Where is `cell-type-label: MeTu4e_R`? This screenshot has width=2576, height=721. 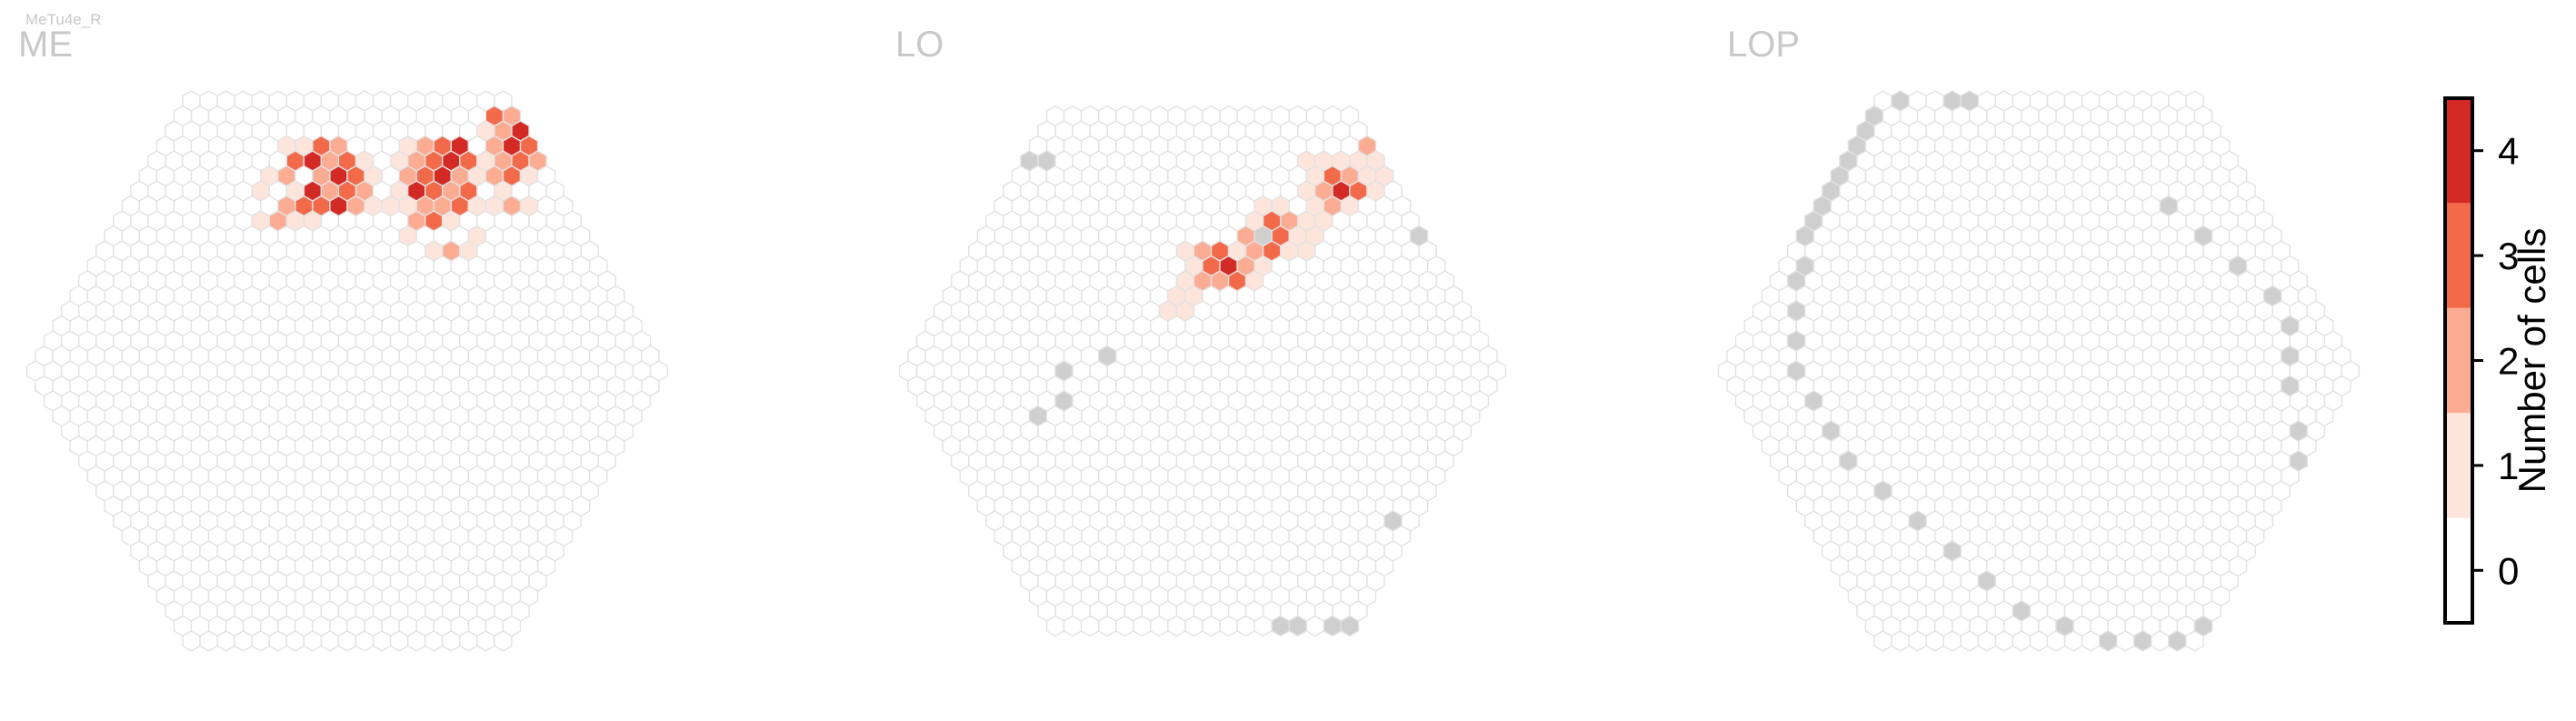
cell-type-label: MeTu4e_R is located at coordinates (63, 19).